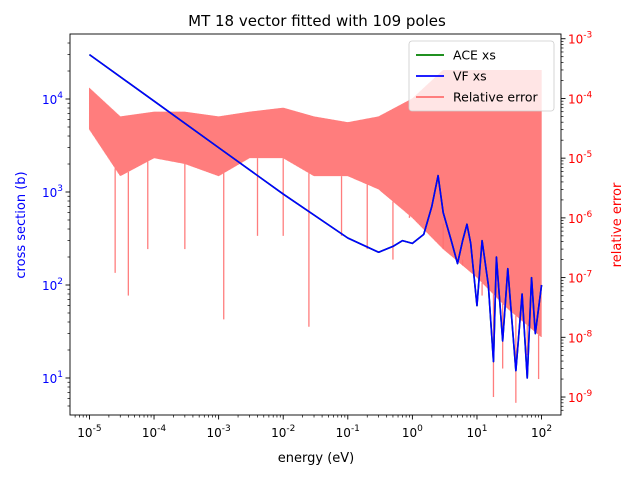 The height and width of the screenshot is (480, 640). I want to click on y2-tick-label: 10⁻³, so click(580, 39).